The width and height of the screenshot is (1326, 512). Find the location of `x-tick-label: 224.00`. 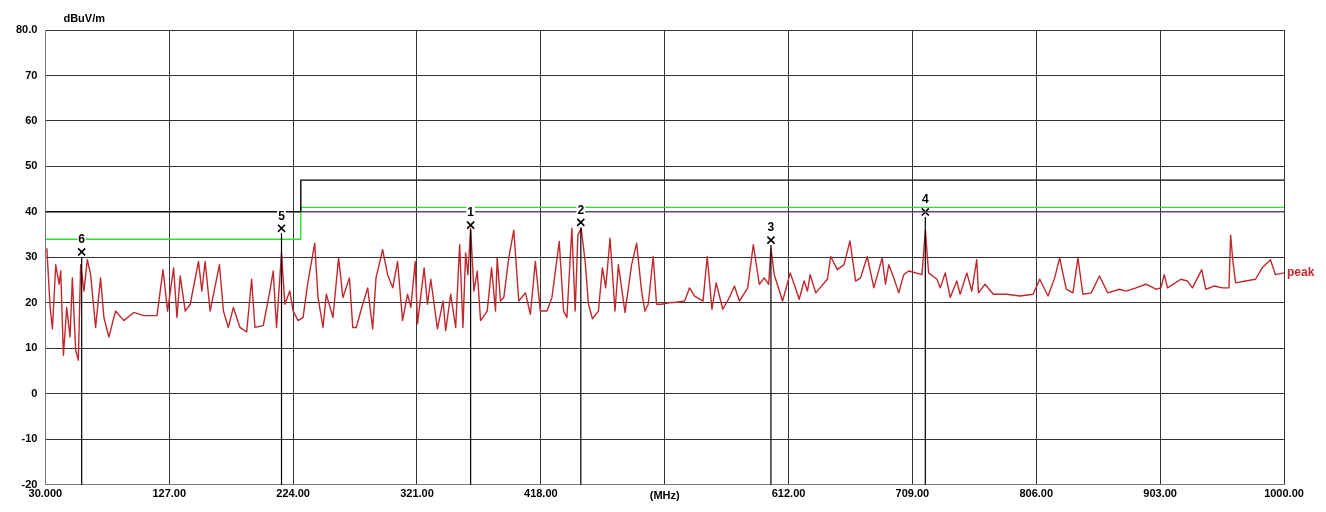

x-tick-label: 224.00 is located at coordinates (293, 493).